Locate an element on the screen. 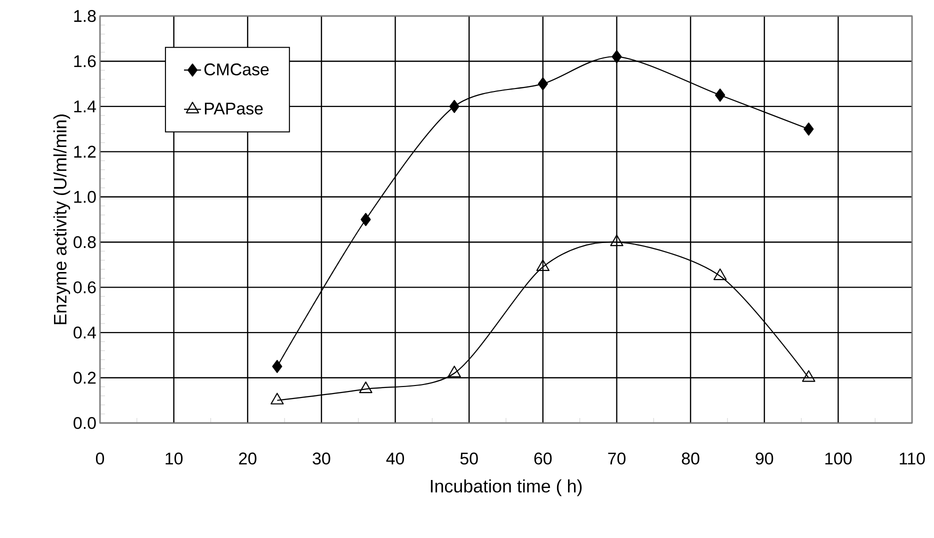 This screenshot has height=538, width=934. y-tick-label: 1.0 is located at coordinates (85, 196).